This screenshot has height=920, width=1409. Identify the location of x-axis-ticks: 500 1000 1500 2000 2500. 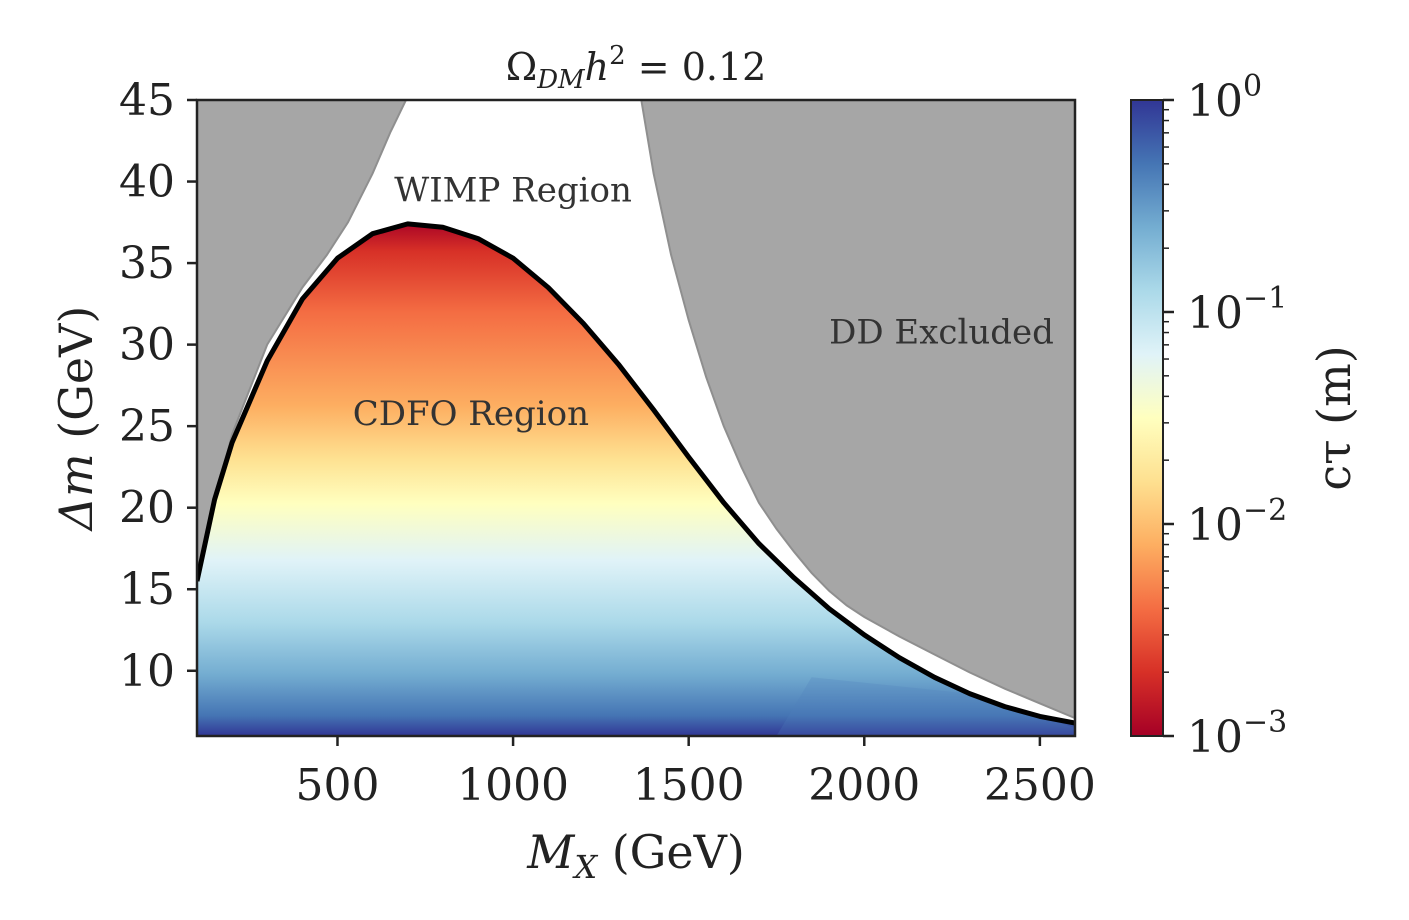
(695, 773).